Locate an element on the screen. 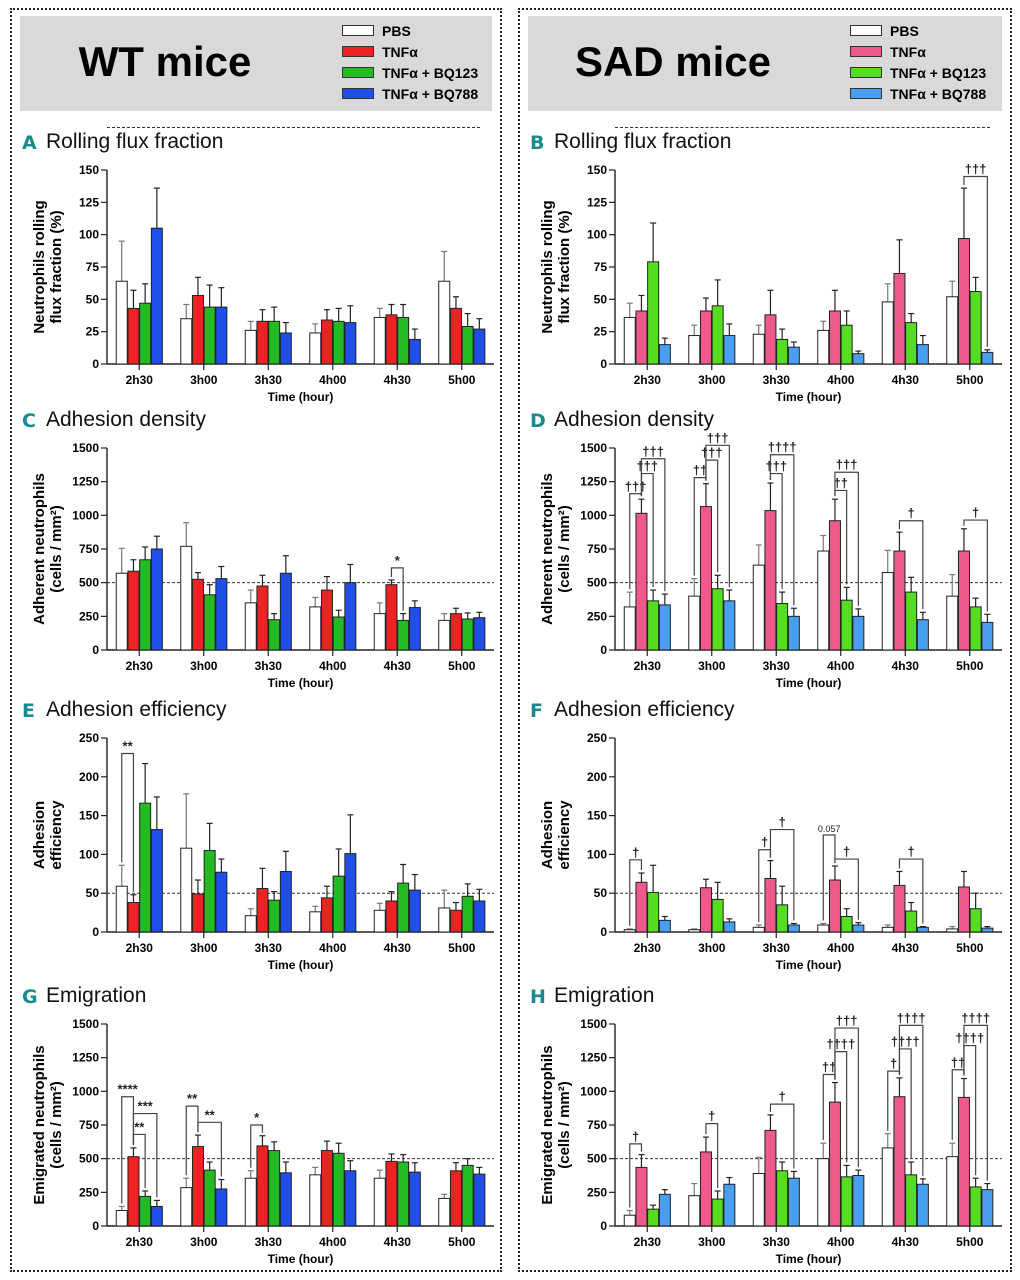 The image size is (1020, 1280). legend-item-bq788: TNFα + BQ788 is located at coordinates (918, 93).